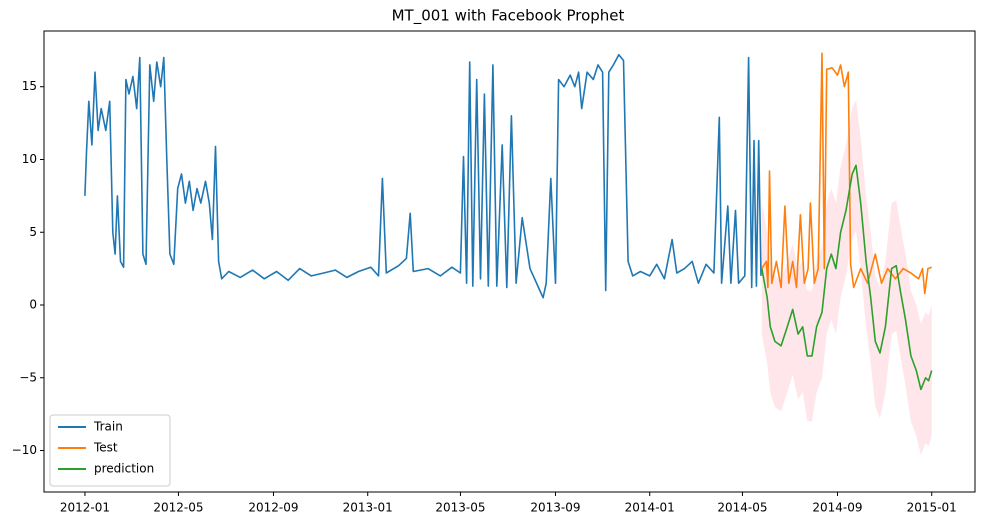 The height and width of the screenshot is (522, 986). I want to click on legend-label: Test, so click(105, 448).